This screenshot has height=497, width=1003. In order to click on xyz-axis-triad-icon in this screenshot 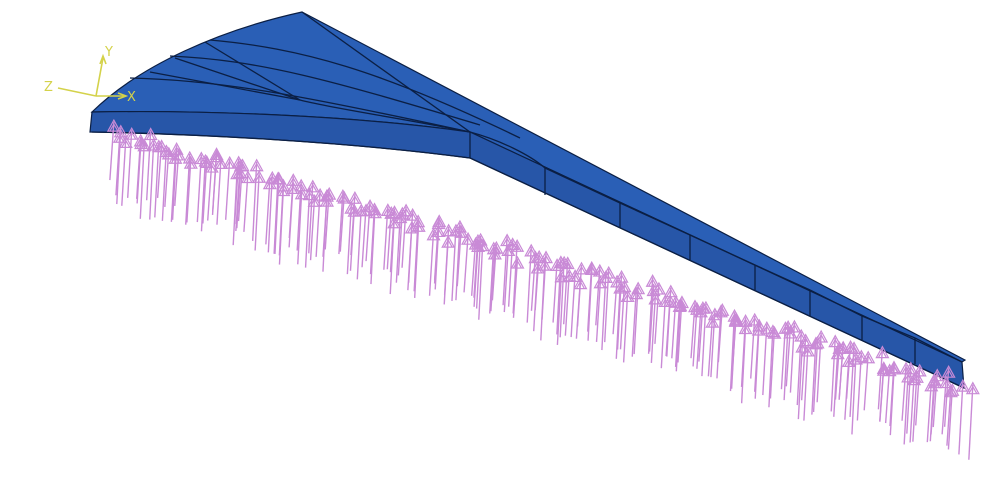, I will do `click(93, 76)`.